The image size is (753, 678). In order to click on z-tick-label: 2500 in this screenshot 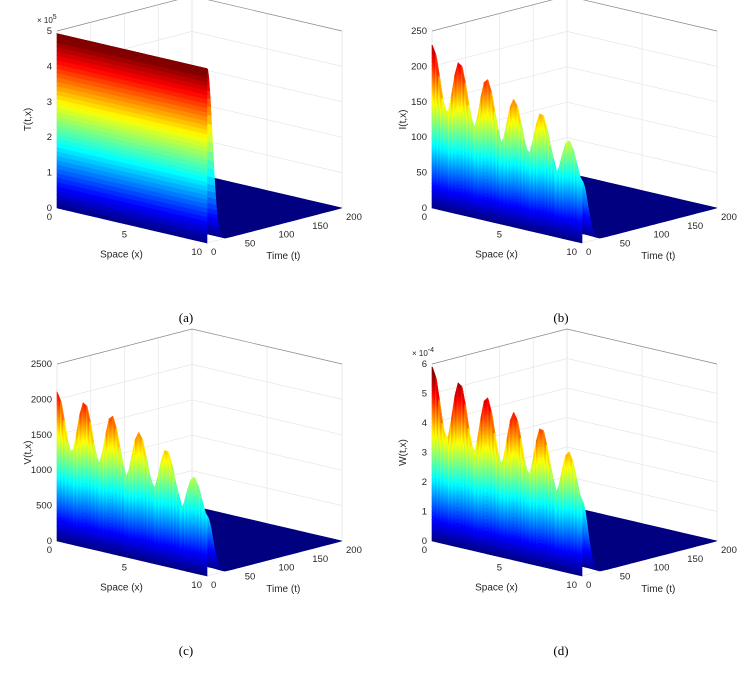, I will do `click(41, 364)`.